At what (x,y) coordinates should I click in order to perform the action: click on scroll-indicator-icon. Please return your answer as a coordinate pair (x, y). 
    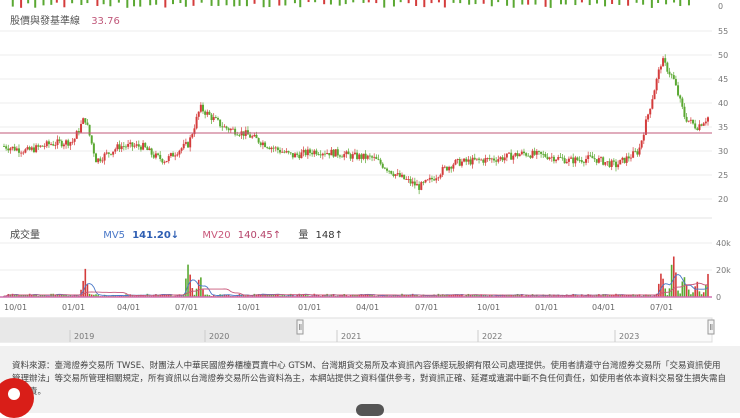
    Looking at the image, I should click on (370, 410).